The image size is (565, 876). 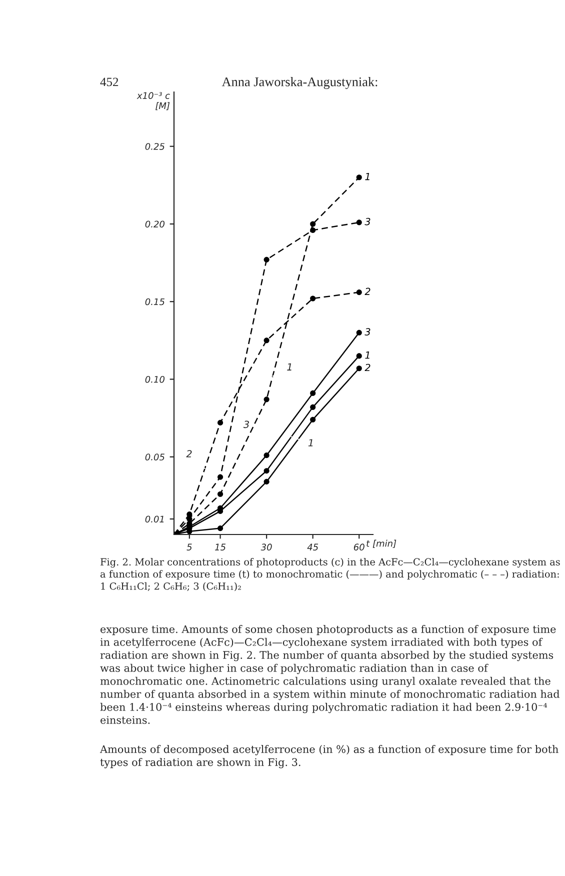 What do you see at coordinates (189, 547) in the screenshot?
I see `x-tick-label: 5` at bounding box center [189, 547].